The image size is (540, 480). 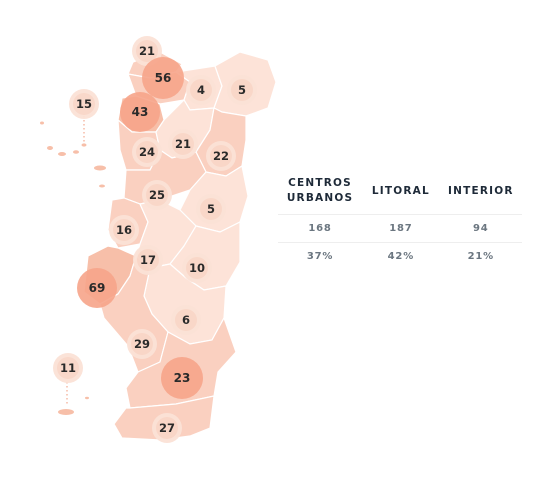 I want to click on bubble-circle-aveiro, so click(x=147, y=152).